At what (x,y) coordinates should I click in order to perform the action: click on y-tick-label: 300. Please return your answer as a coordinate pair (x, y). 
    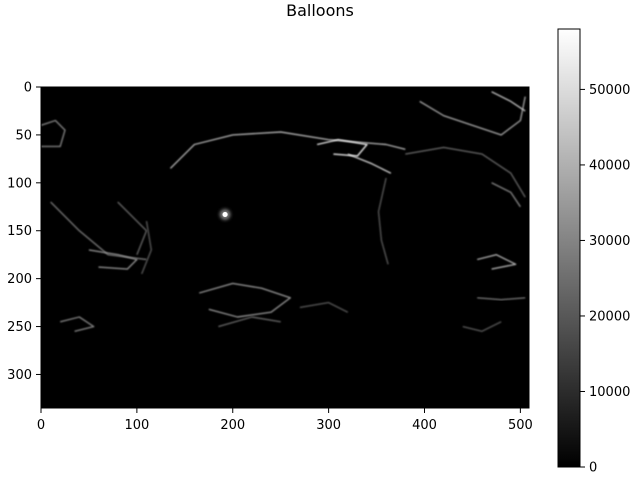
    Looking at the image, I should click on (19, 375).